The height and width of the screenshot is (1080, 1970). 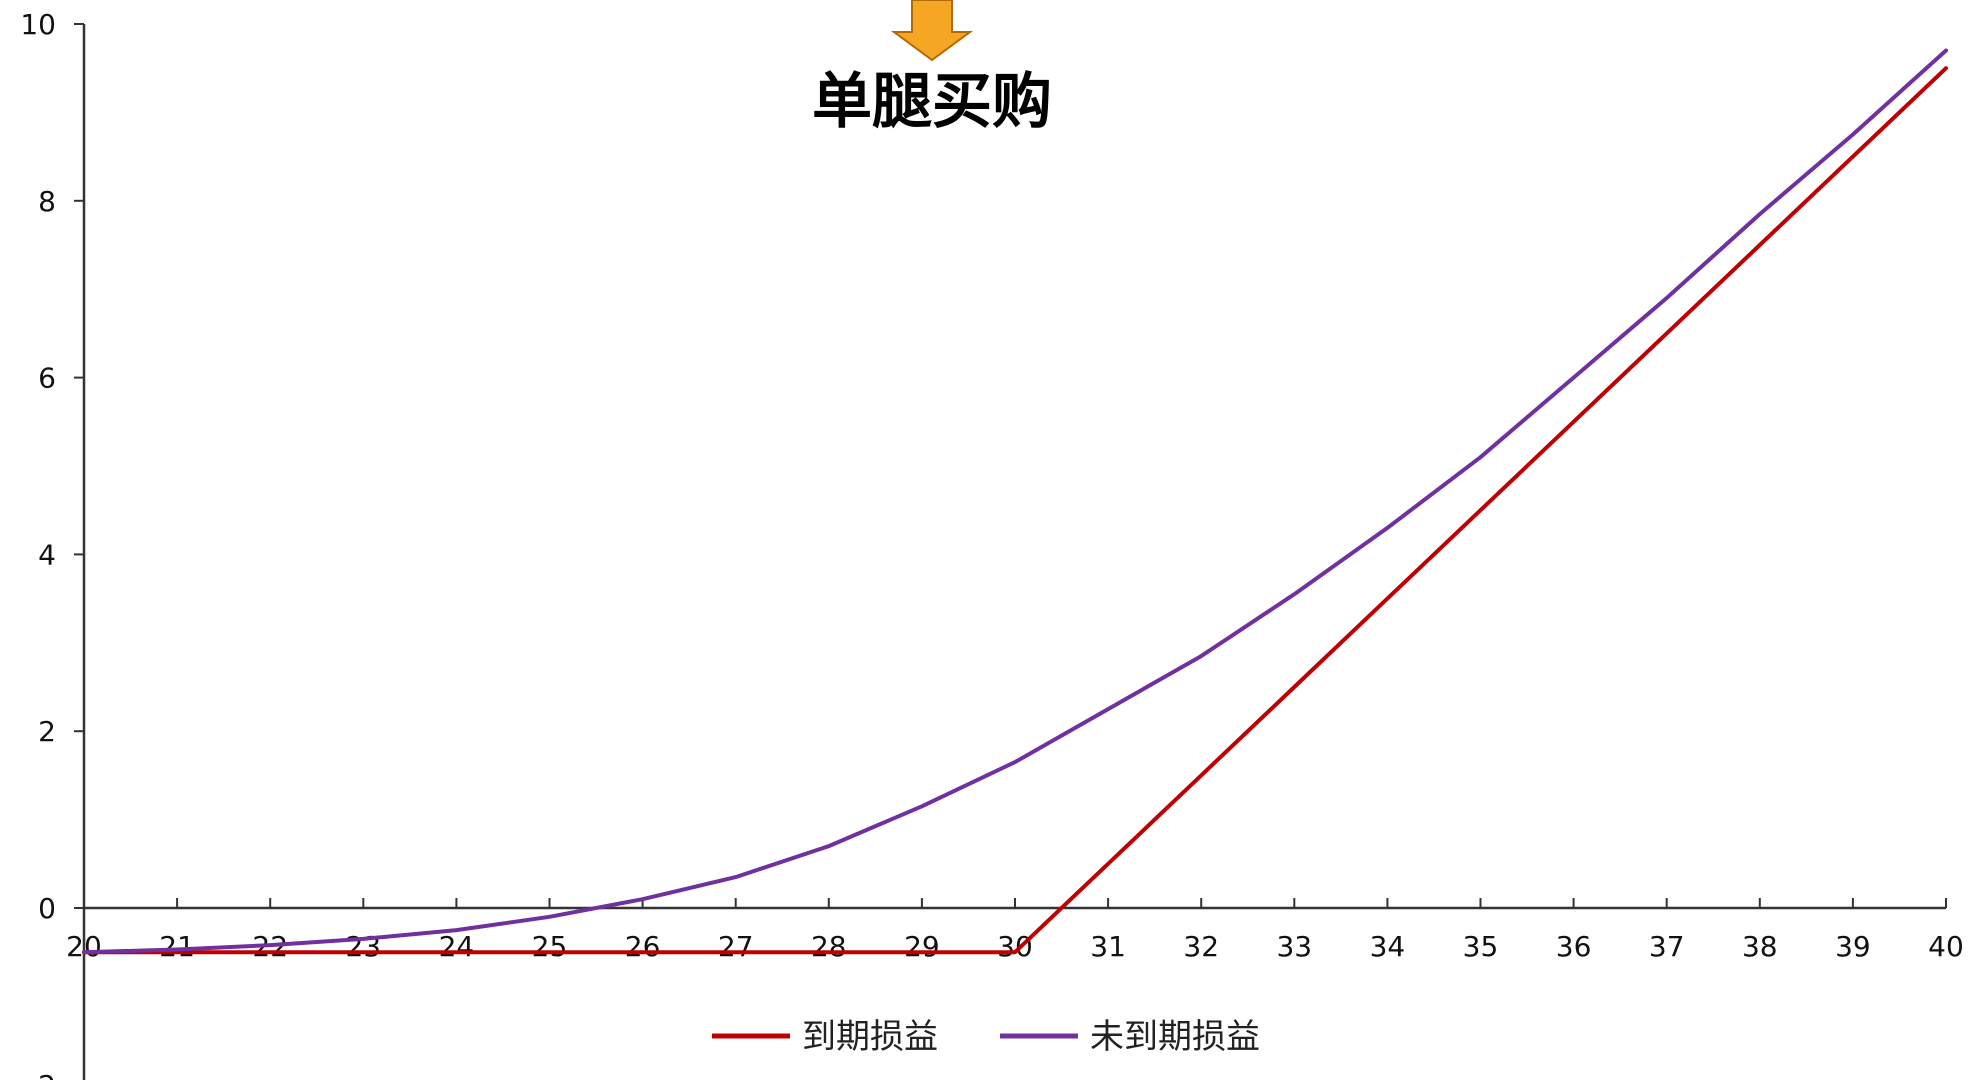 I want to click on x-tick-label: 26, so click(x=643, y=946).